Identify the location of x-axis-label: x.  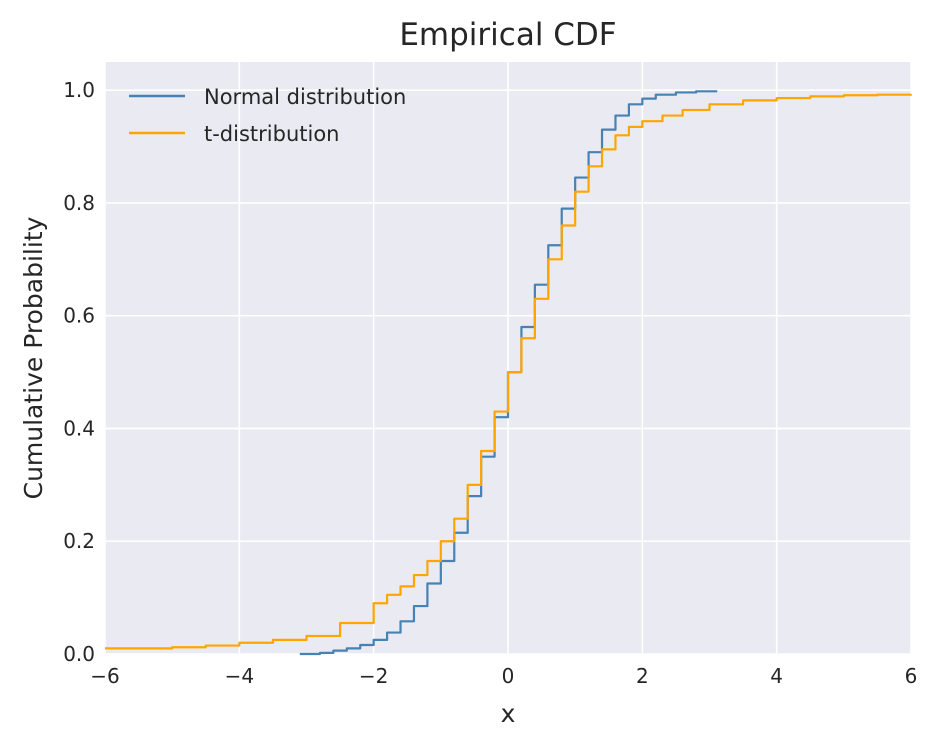
(508, 713).